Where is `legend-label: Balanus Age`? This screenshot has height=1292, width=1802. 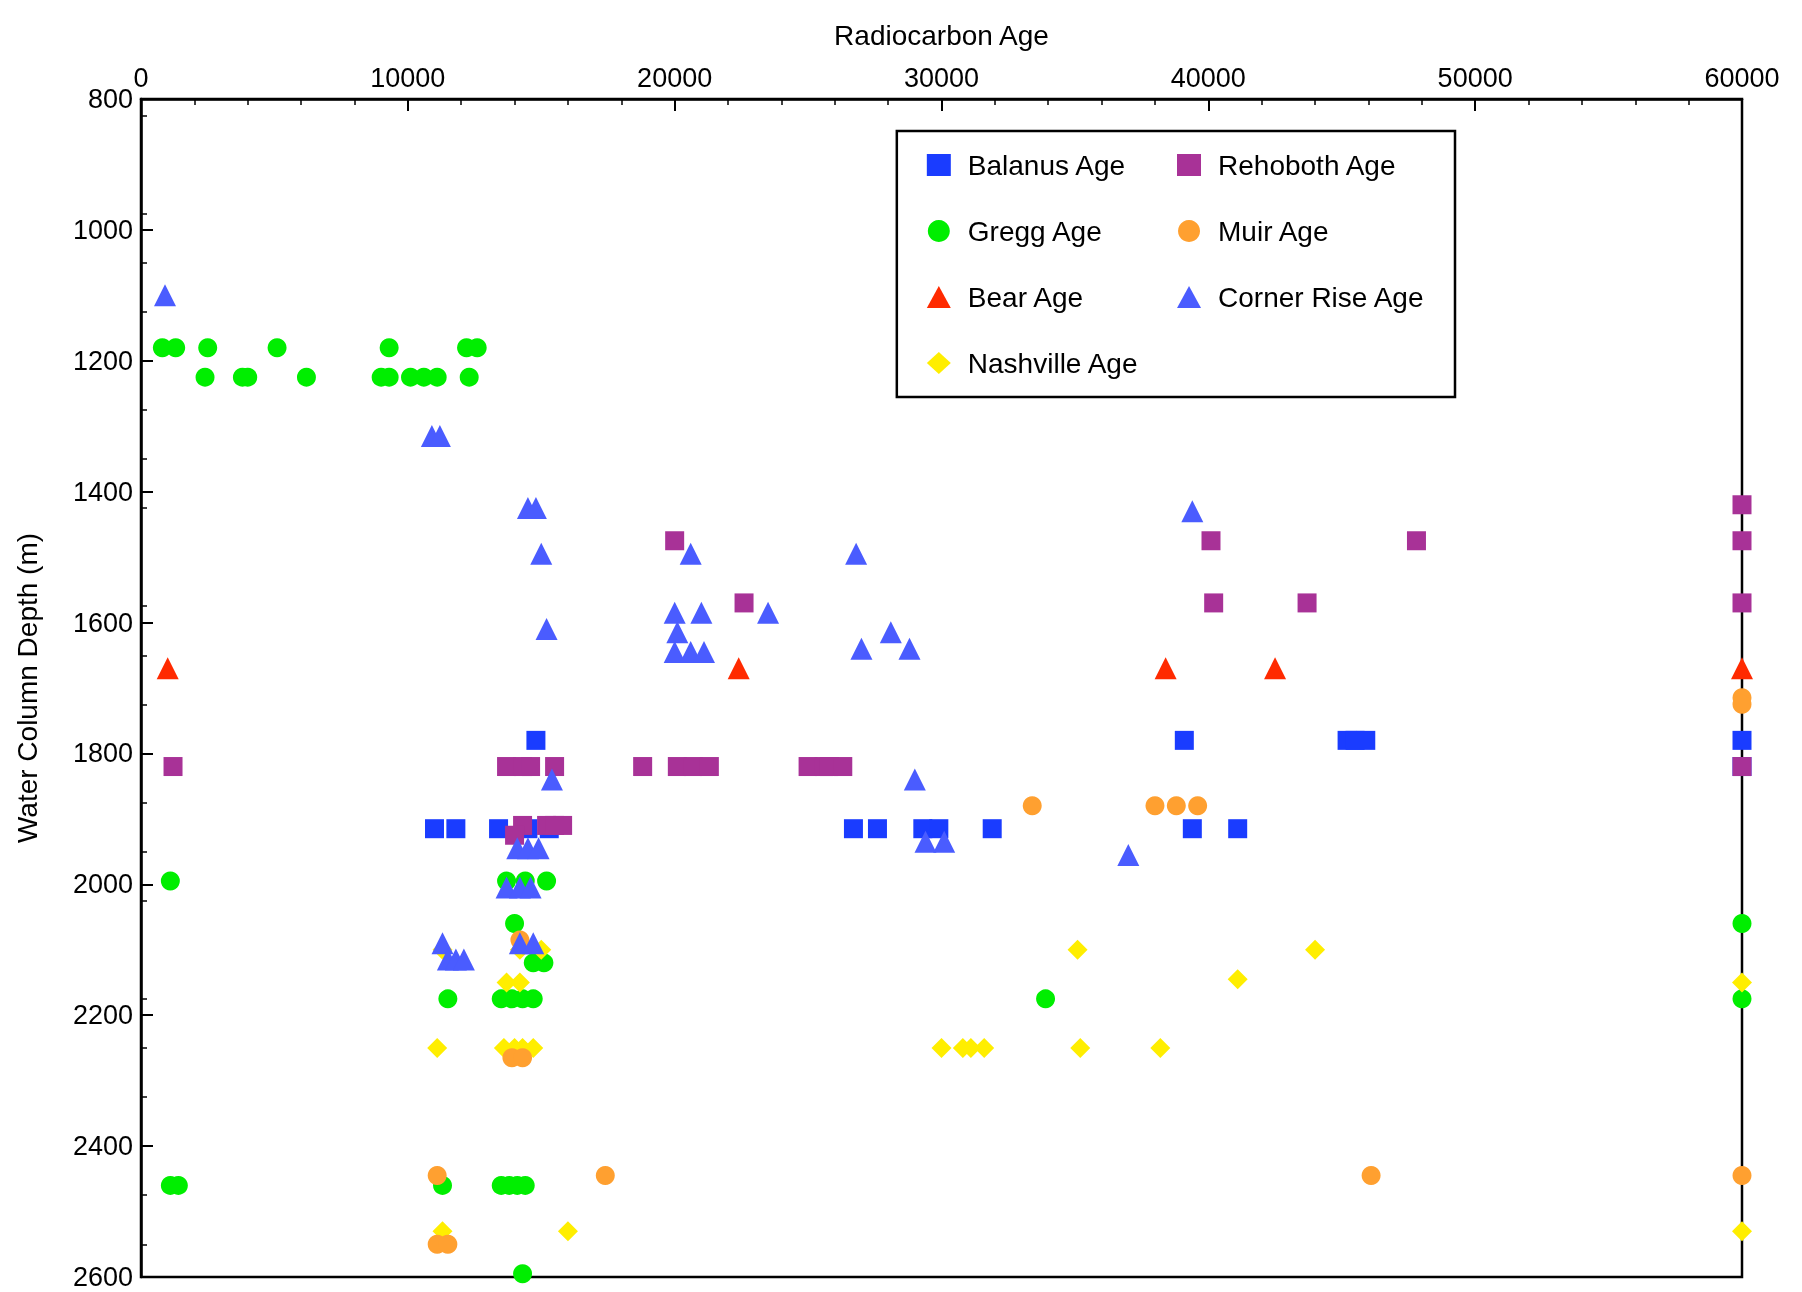
legend-label: Balanus Age is located at coordinates (1046, 165).